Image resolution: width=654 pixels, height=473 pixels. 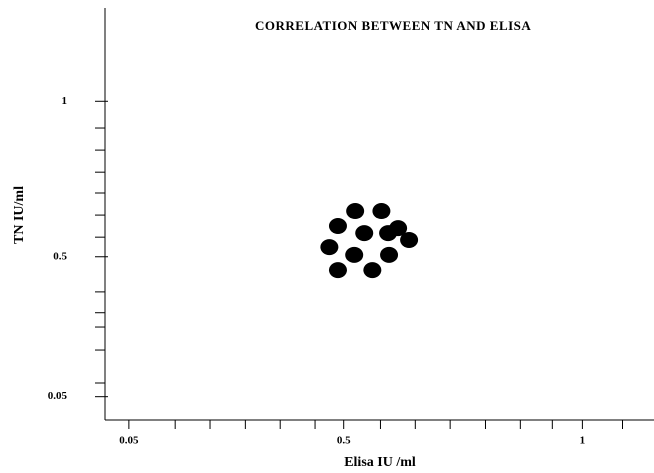 What do you see at coordinates (19, 215) in the screenshot?
I see `y-axis-title: TN IU/ml` at bounding box center [19, 215].